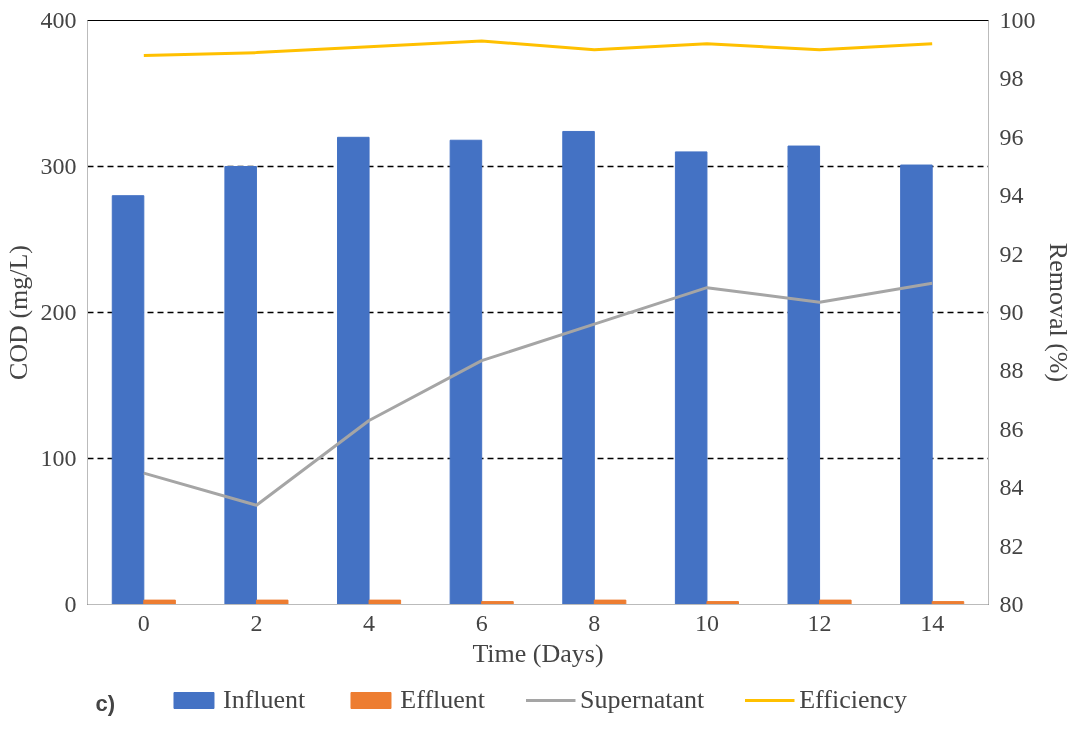  Describe the element at coordinates (1011, 370) in the screenshot. I see `y2-tick-label: 88` at that location.